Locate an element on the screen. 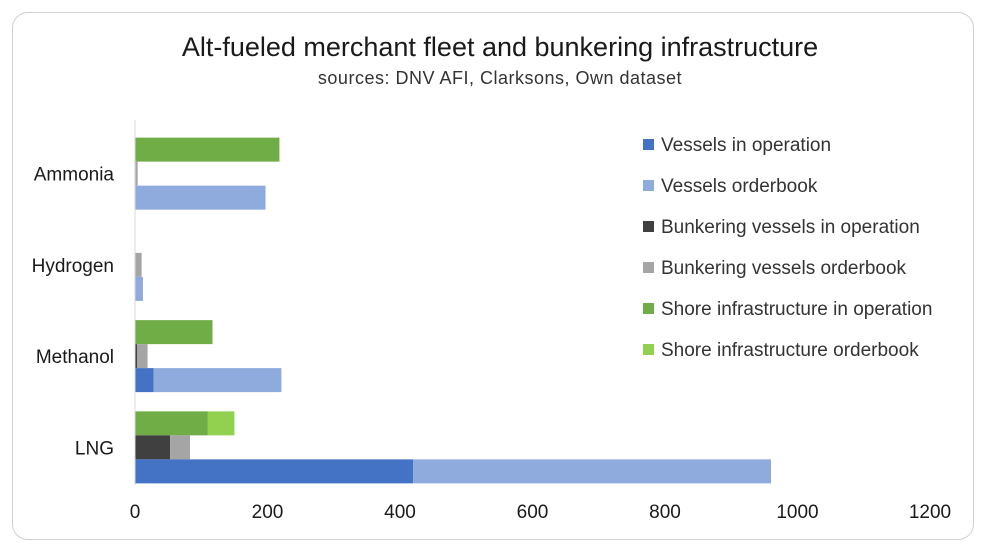  legend-swatch-vessels-orderbook is located at coordinates (648, 185).